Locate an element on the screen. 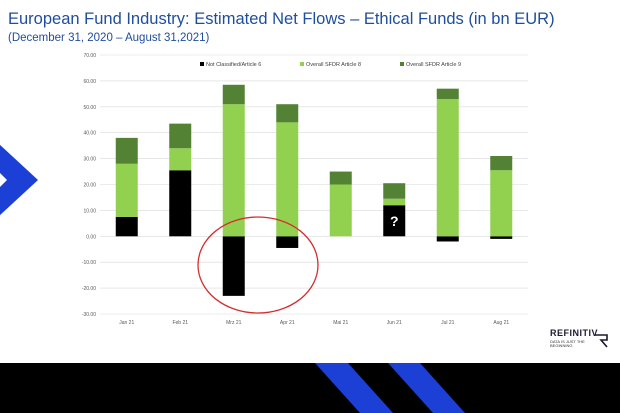  annotation-question-mark: ? is located at coordinates (394, 221).